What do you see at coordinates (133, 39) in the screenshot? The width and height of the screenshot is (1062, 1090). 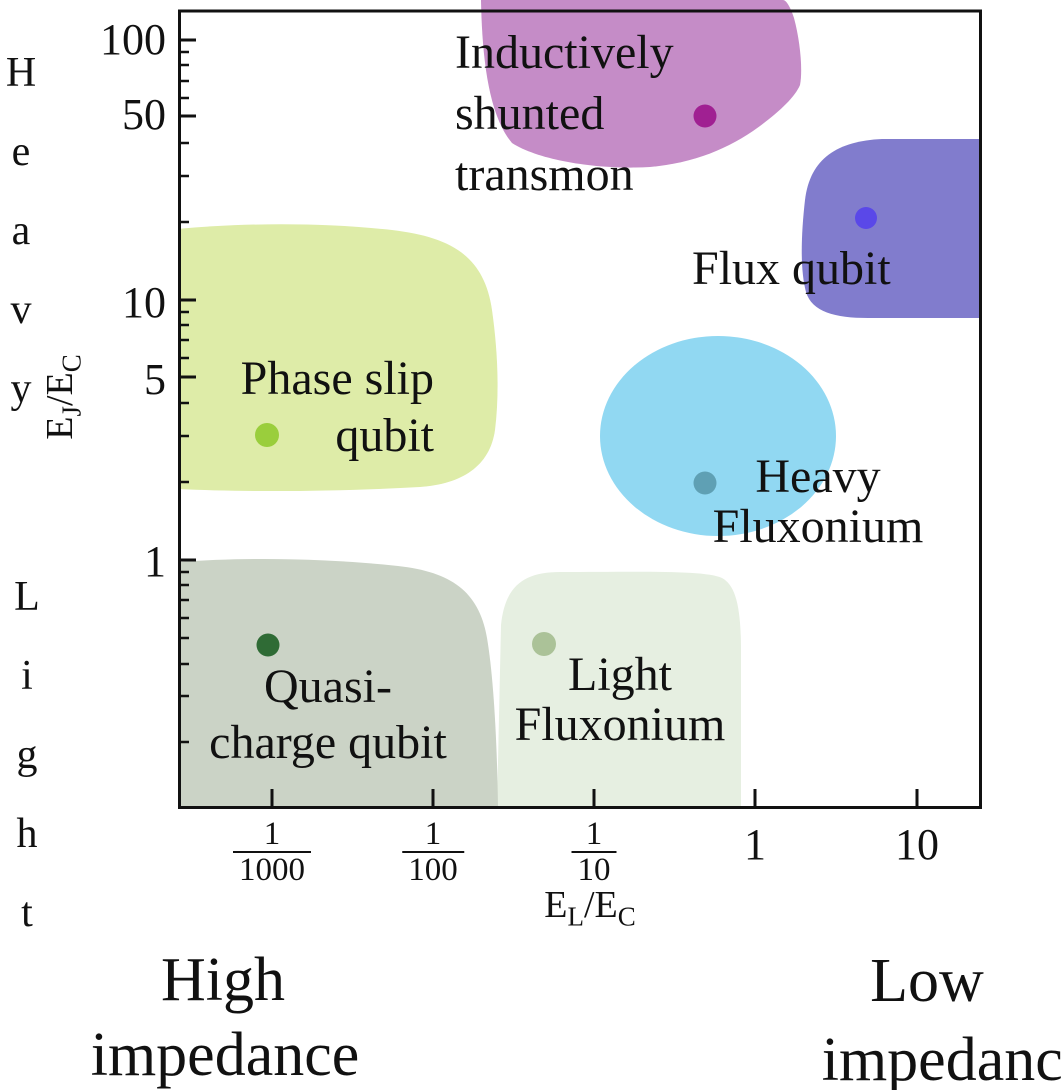 I see `y-tick-label-100: 100` at bounding box center [133, 39].